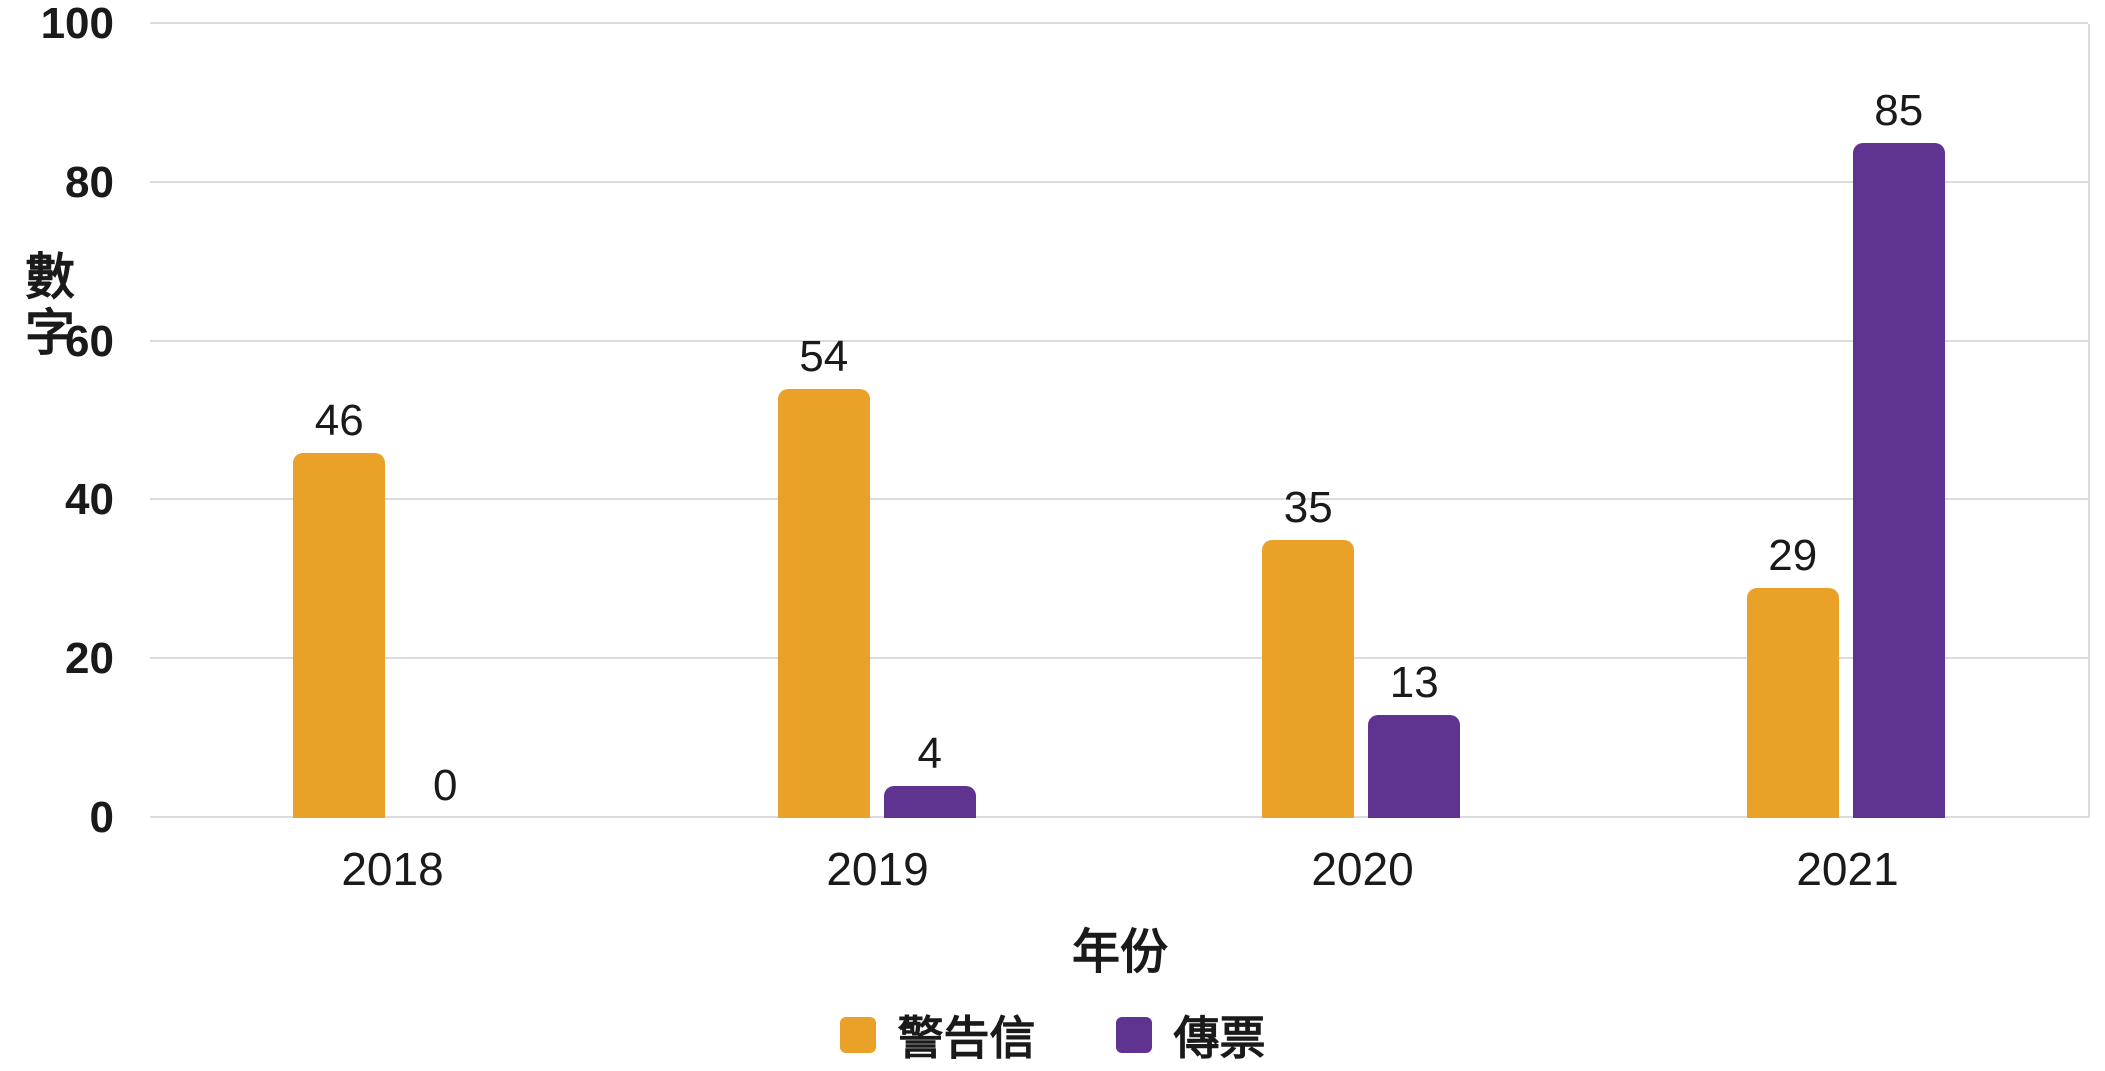 This screenshot has height=1071, width=2105. I want to click on bar-value-label: 35, so click(1308, 508).